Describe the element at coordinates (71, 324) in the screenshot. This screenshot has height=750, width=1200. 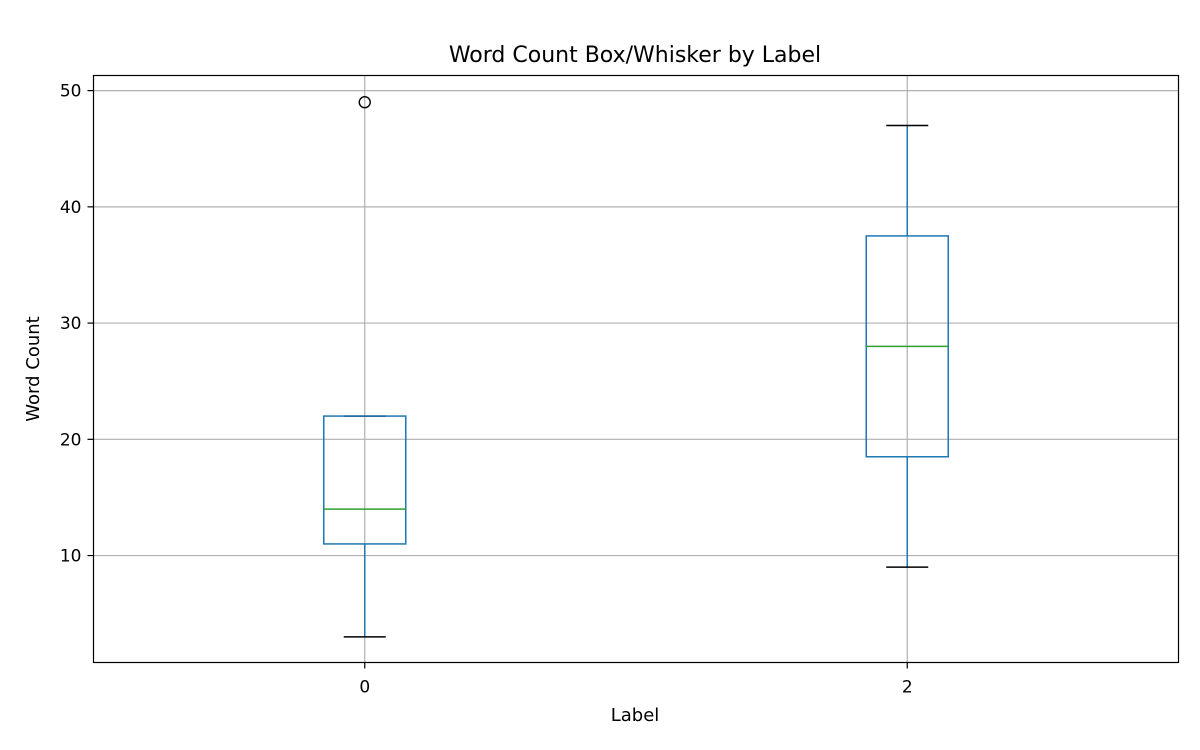
I see `y-tick-label: 30` at that location.